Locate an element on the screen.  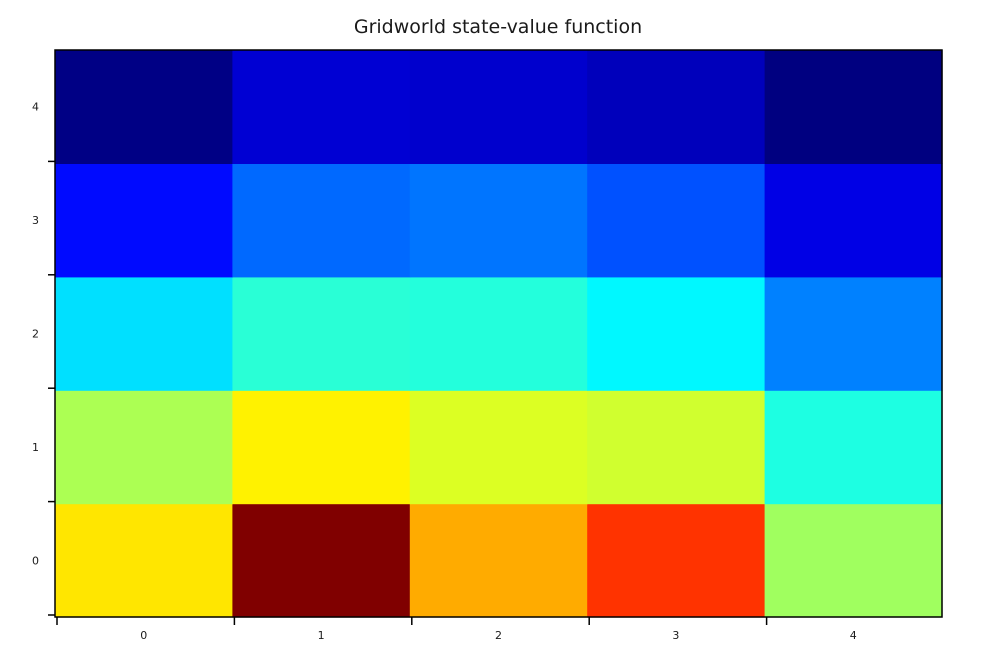
x-tick-label: 0 is located at coordinates (143, 635).